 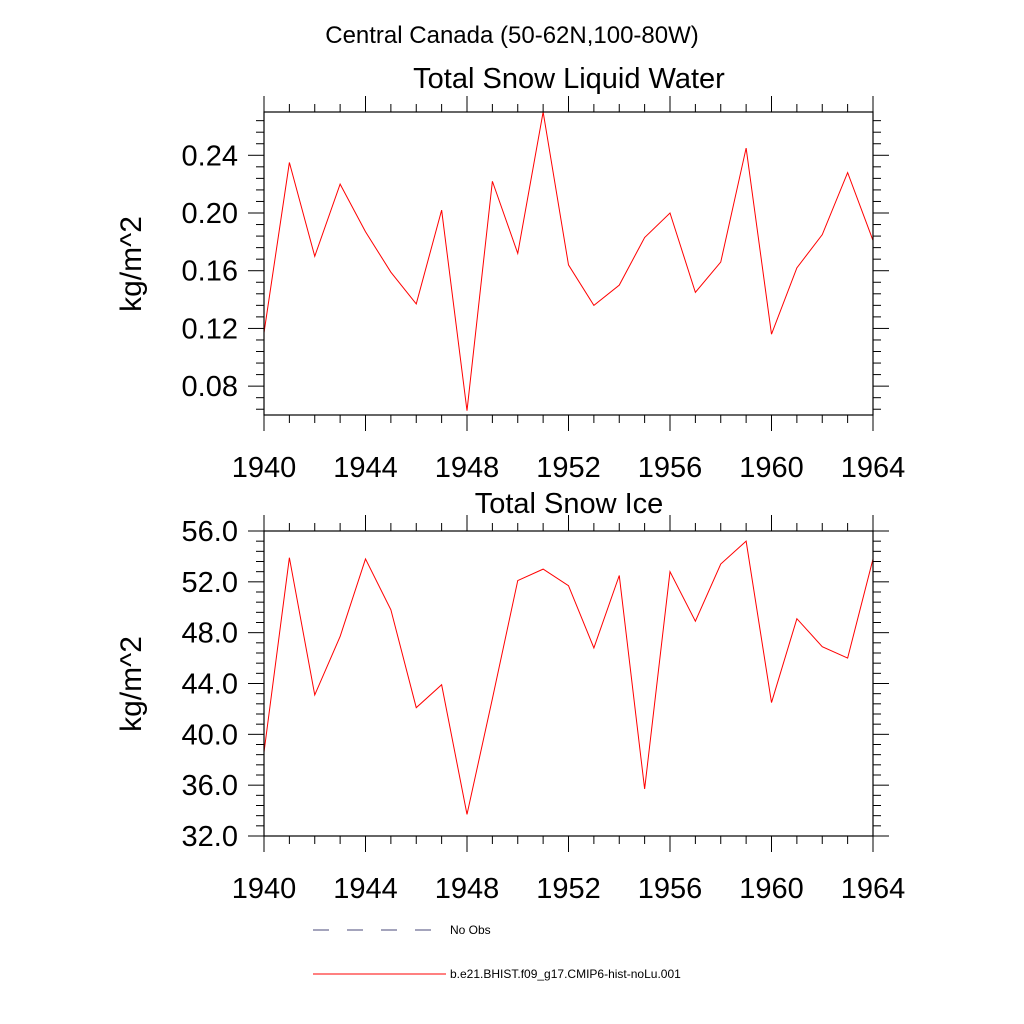 I want to click on y-tick-label: 36.0, so click(x=210, y=786).